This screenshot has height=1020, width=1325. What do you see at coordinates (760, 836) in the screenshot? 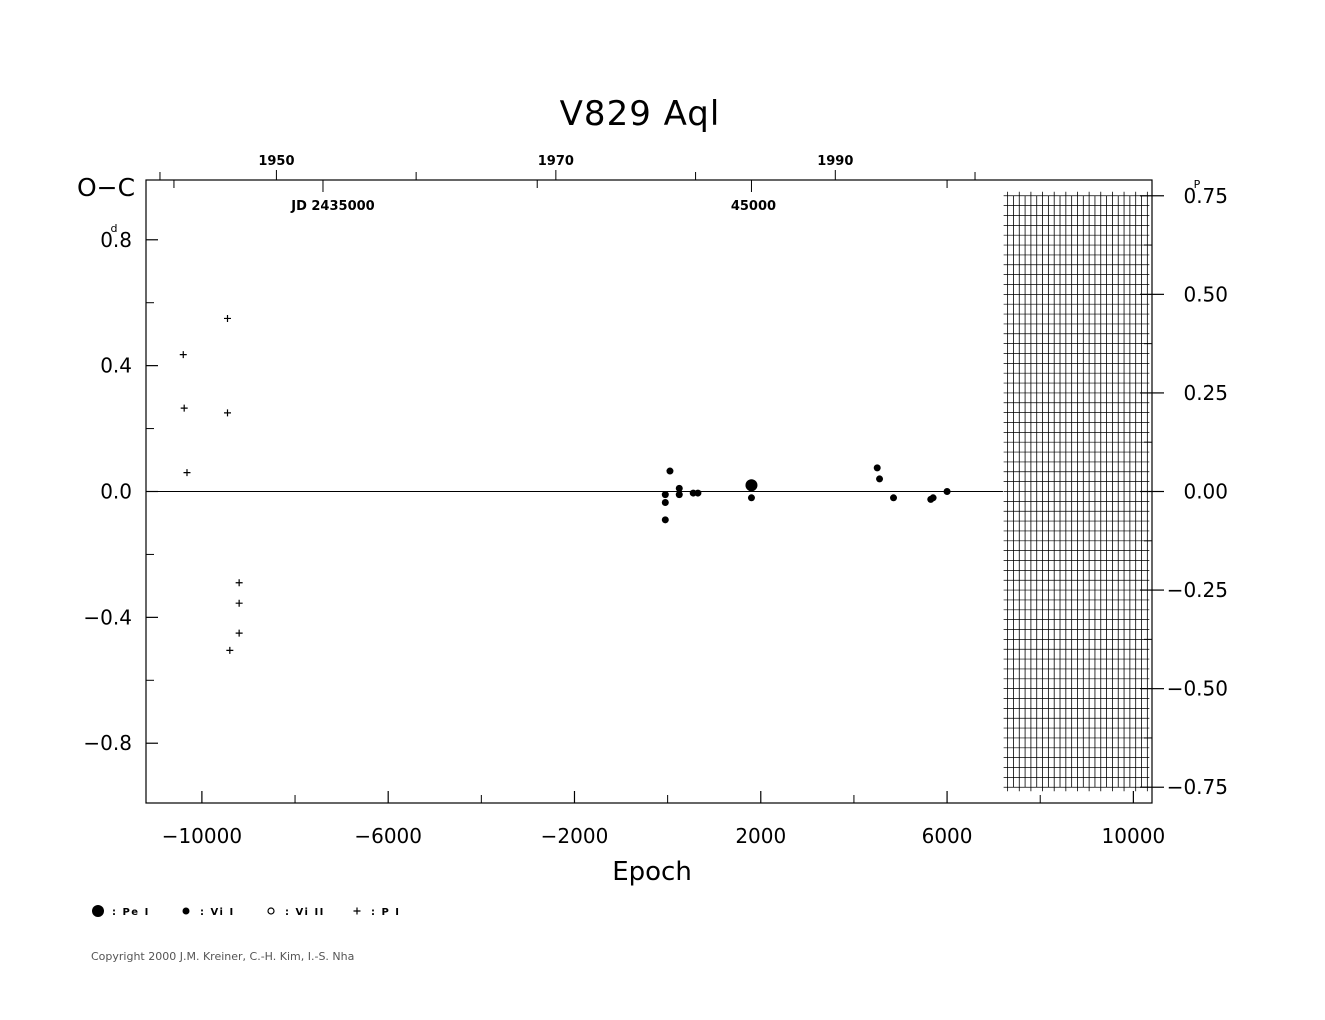
I see `x-tick-label: 2000` at bounding box center [760, 836].